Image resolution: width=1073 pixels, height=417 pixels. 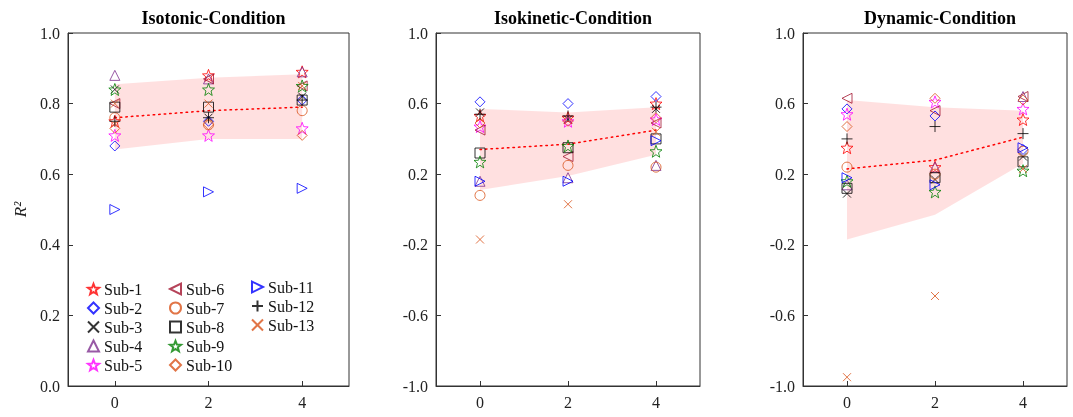 I want to click on legend-label: Sub-5, so click(x=123, y=365).